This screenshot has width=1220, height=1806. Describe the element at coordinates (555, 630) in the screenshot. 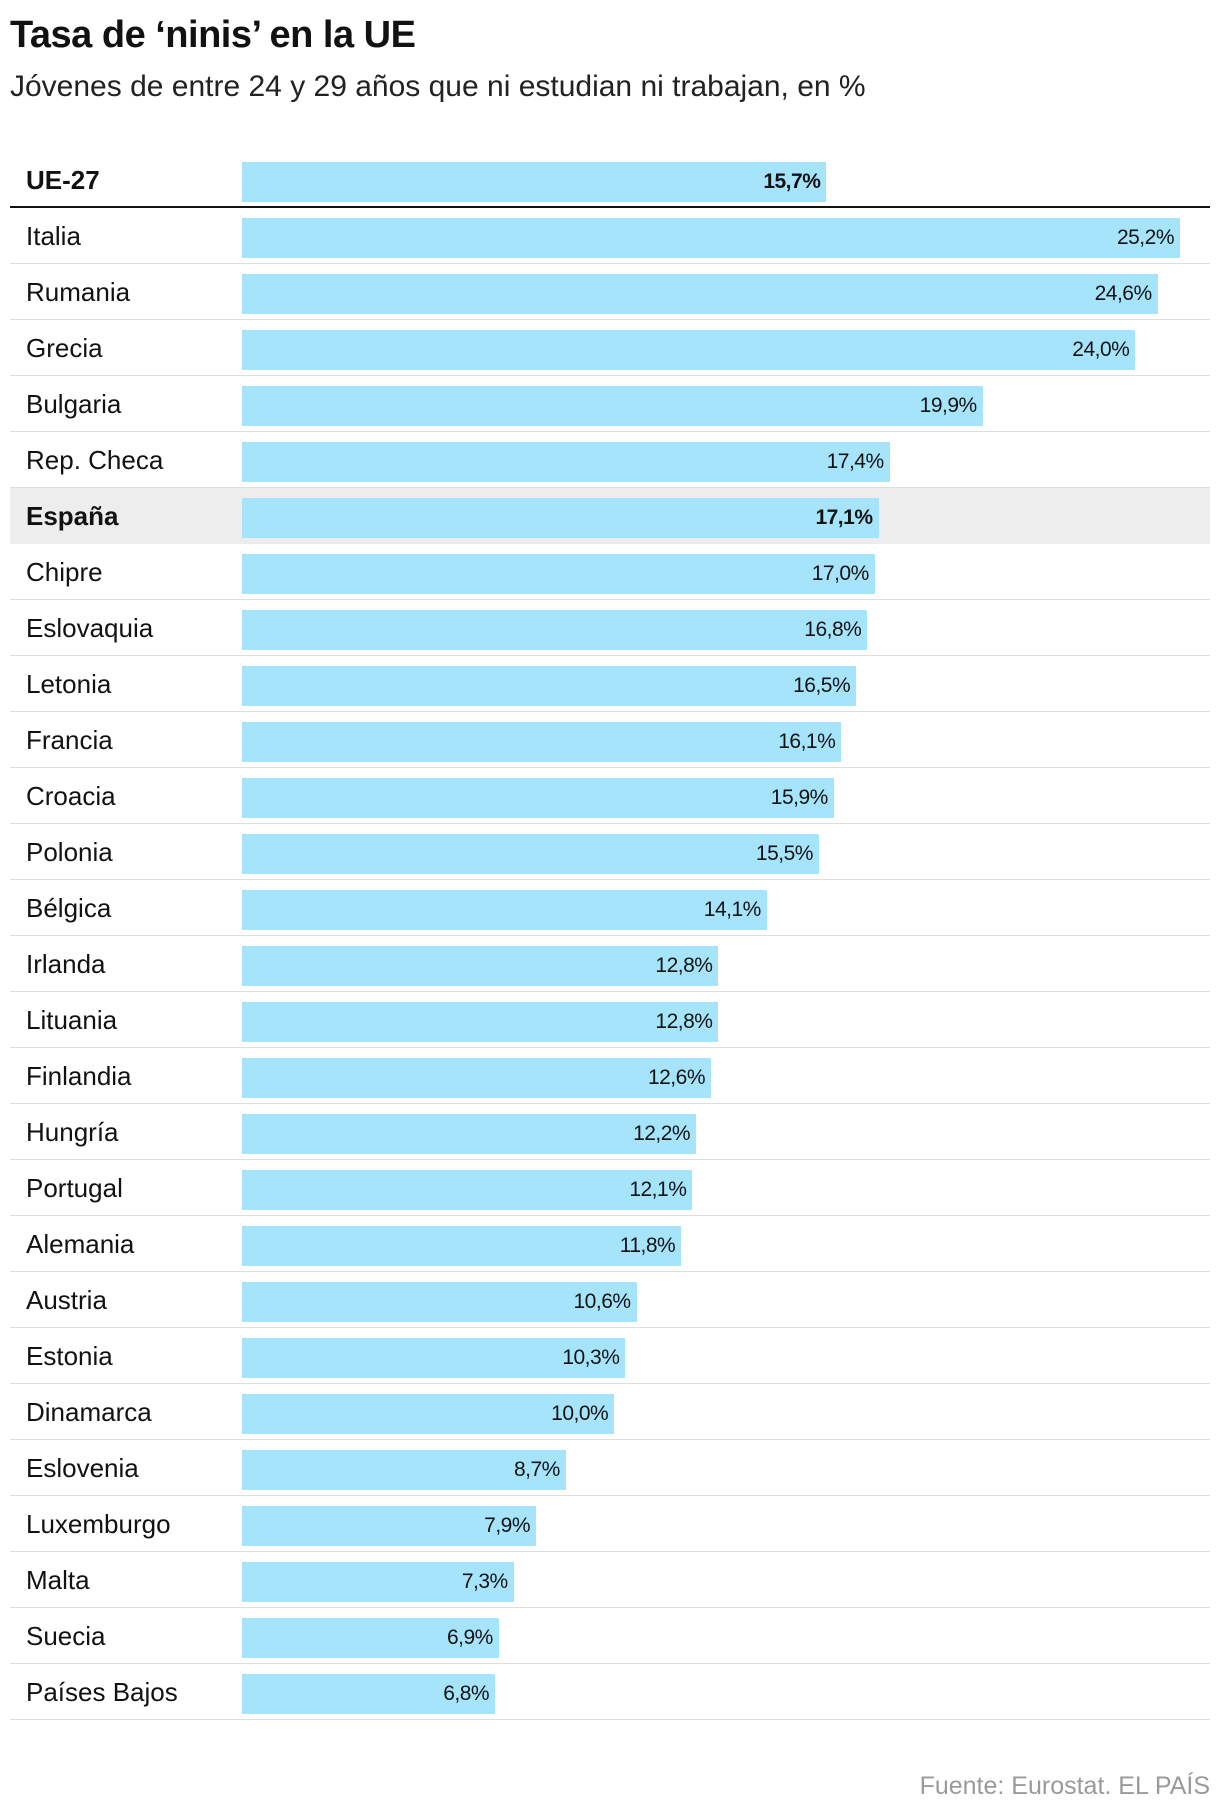

I see `bar: 16,8%` at that location.